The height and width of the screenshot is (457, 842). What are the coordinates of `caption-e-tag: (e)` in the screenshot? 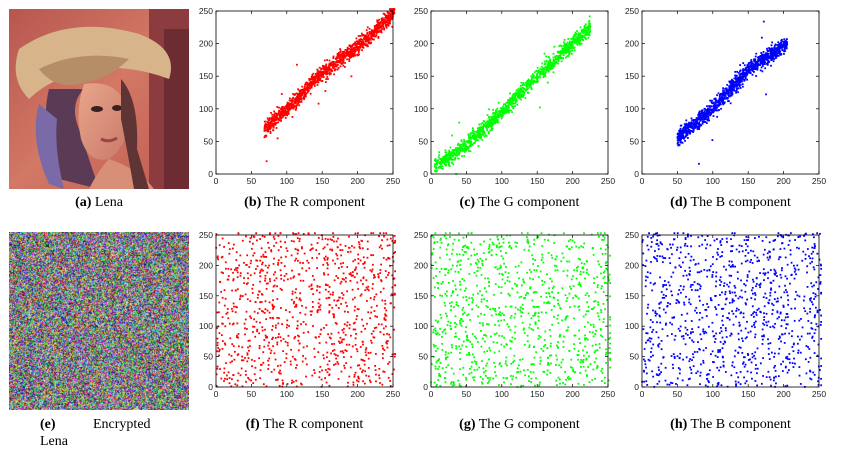 It's located at (48, 424).